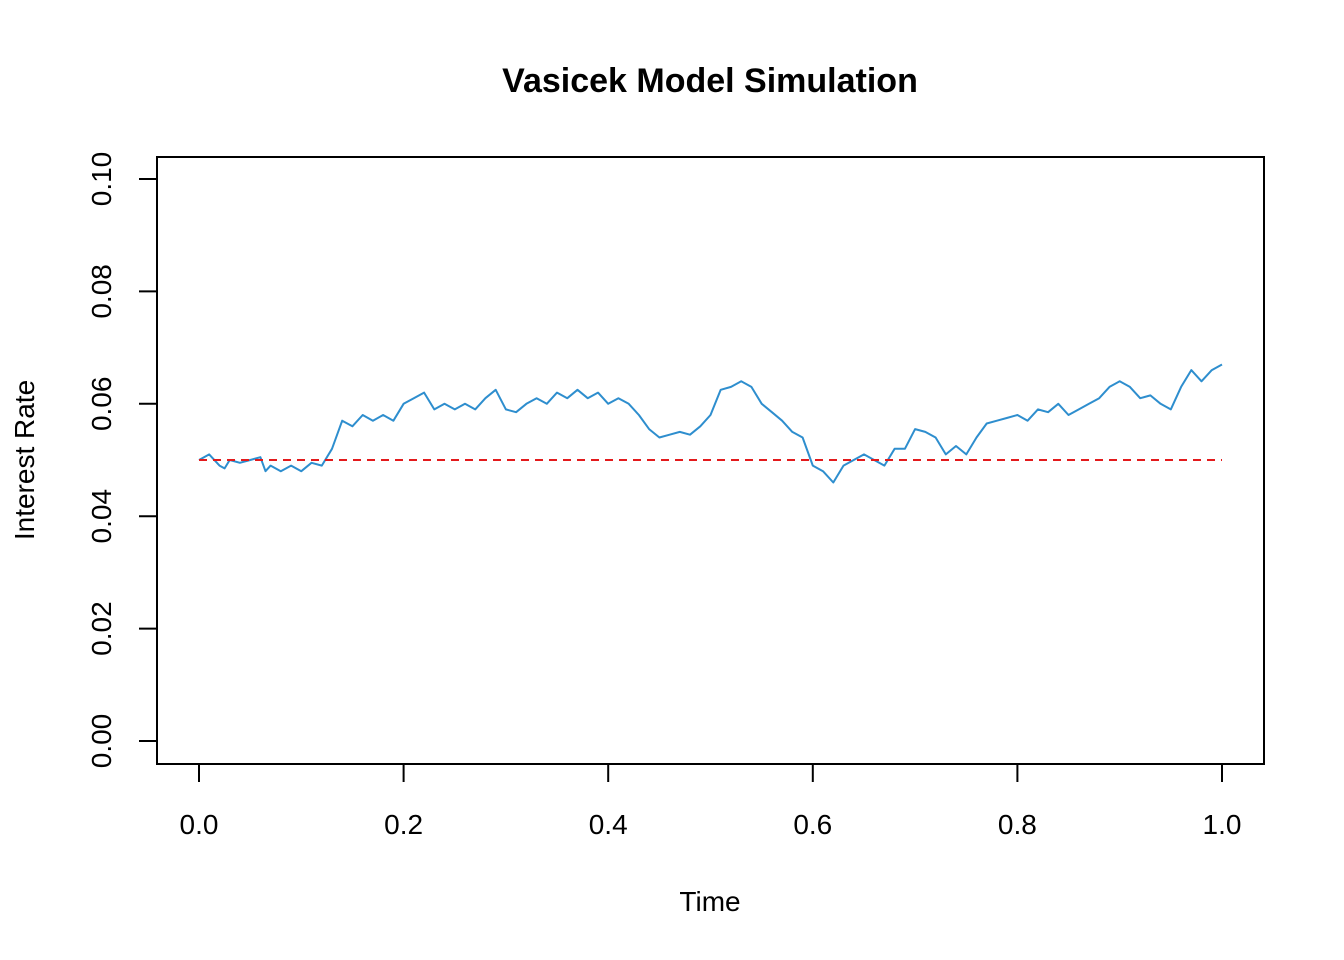 This screenshot has width=1344, height=960. Describe the element at coordinates (101, 628) in the screenshot. I see `y-tick-label: 0.02` at that location.